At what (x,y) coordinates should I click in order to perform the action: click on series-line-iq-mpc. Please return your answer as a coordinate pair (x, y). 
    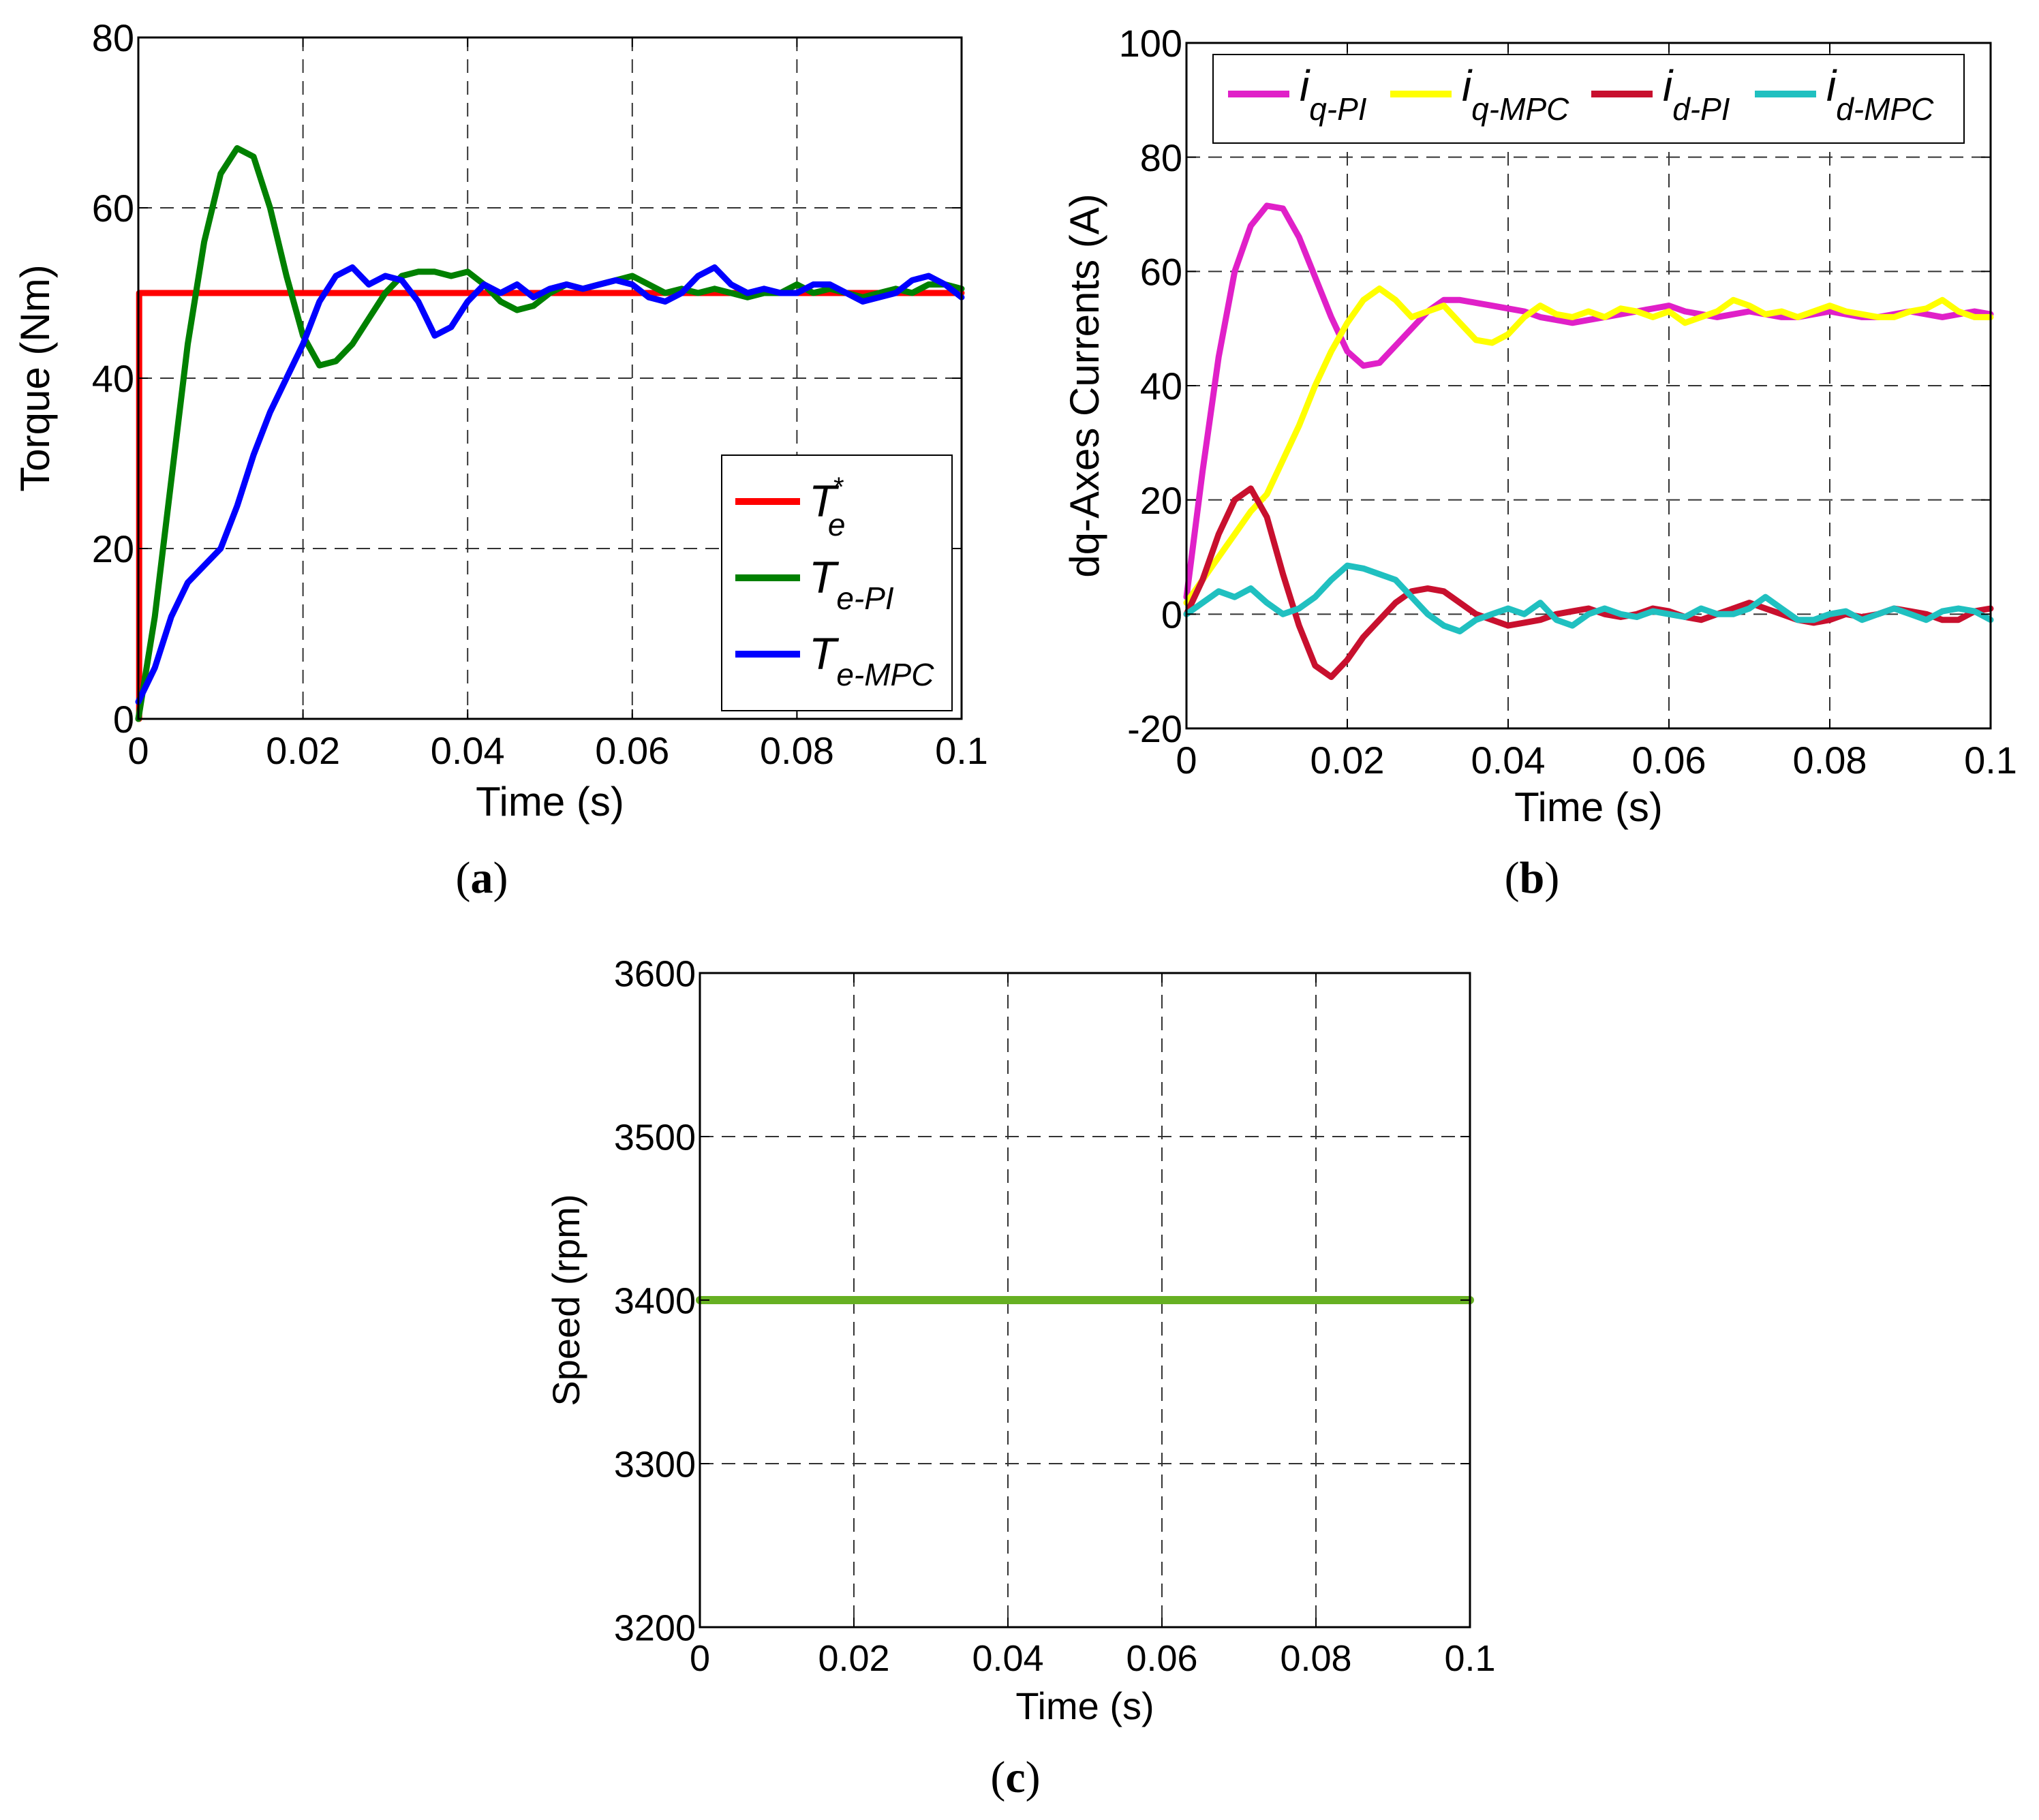
    Looking at the image, I should click on (1588, 446).